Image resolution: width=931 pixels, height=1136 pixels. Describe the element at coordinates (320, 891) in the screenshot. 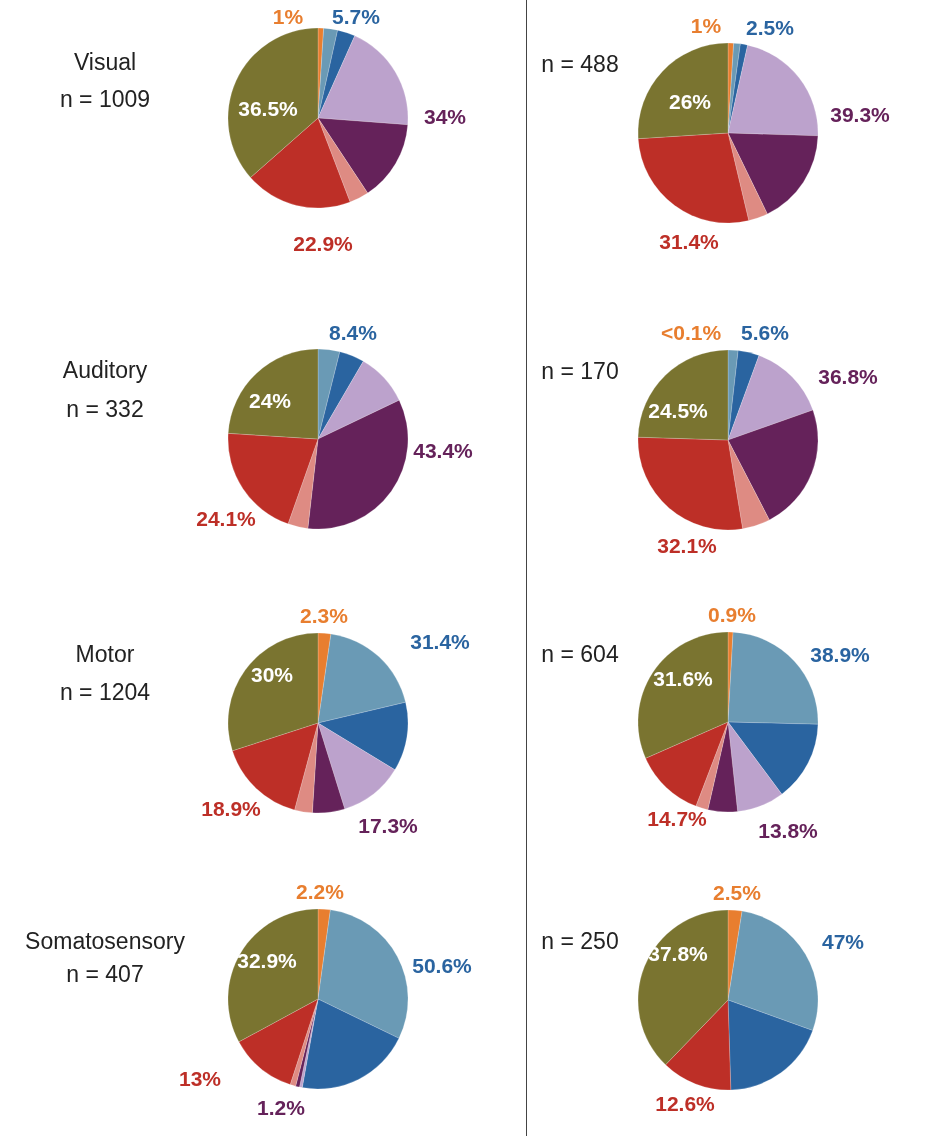

I see `text: 2.2%` at that location.